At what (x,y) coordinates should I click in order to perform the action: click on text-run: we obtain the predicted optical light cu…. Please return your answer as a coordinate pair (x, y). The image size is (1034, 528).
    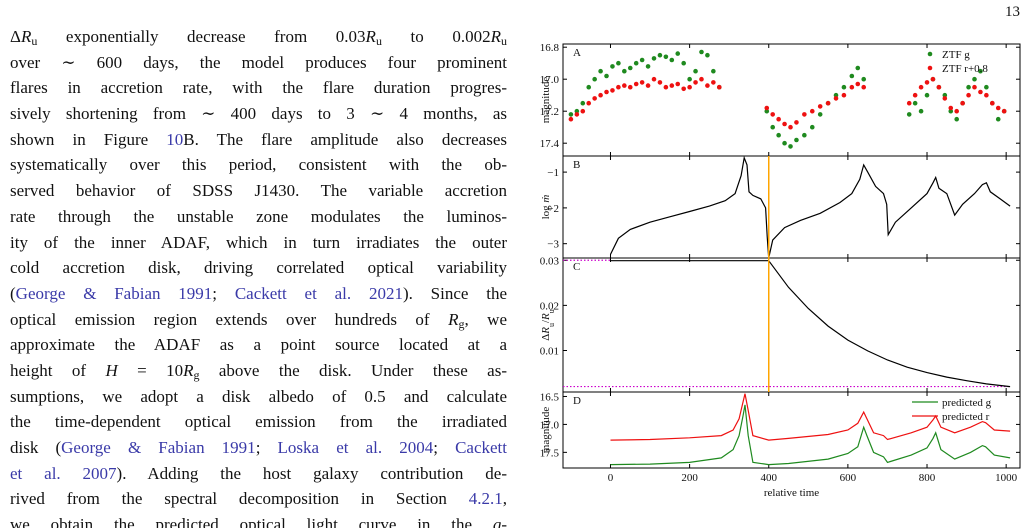
    Looking at the image, I should click on (251, 521).